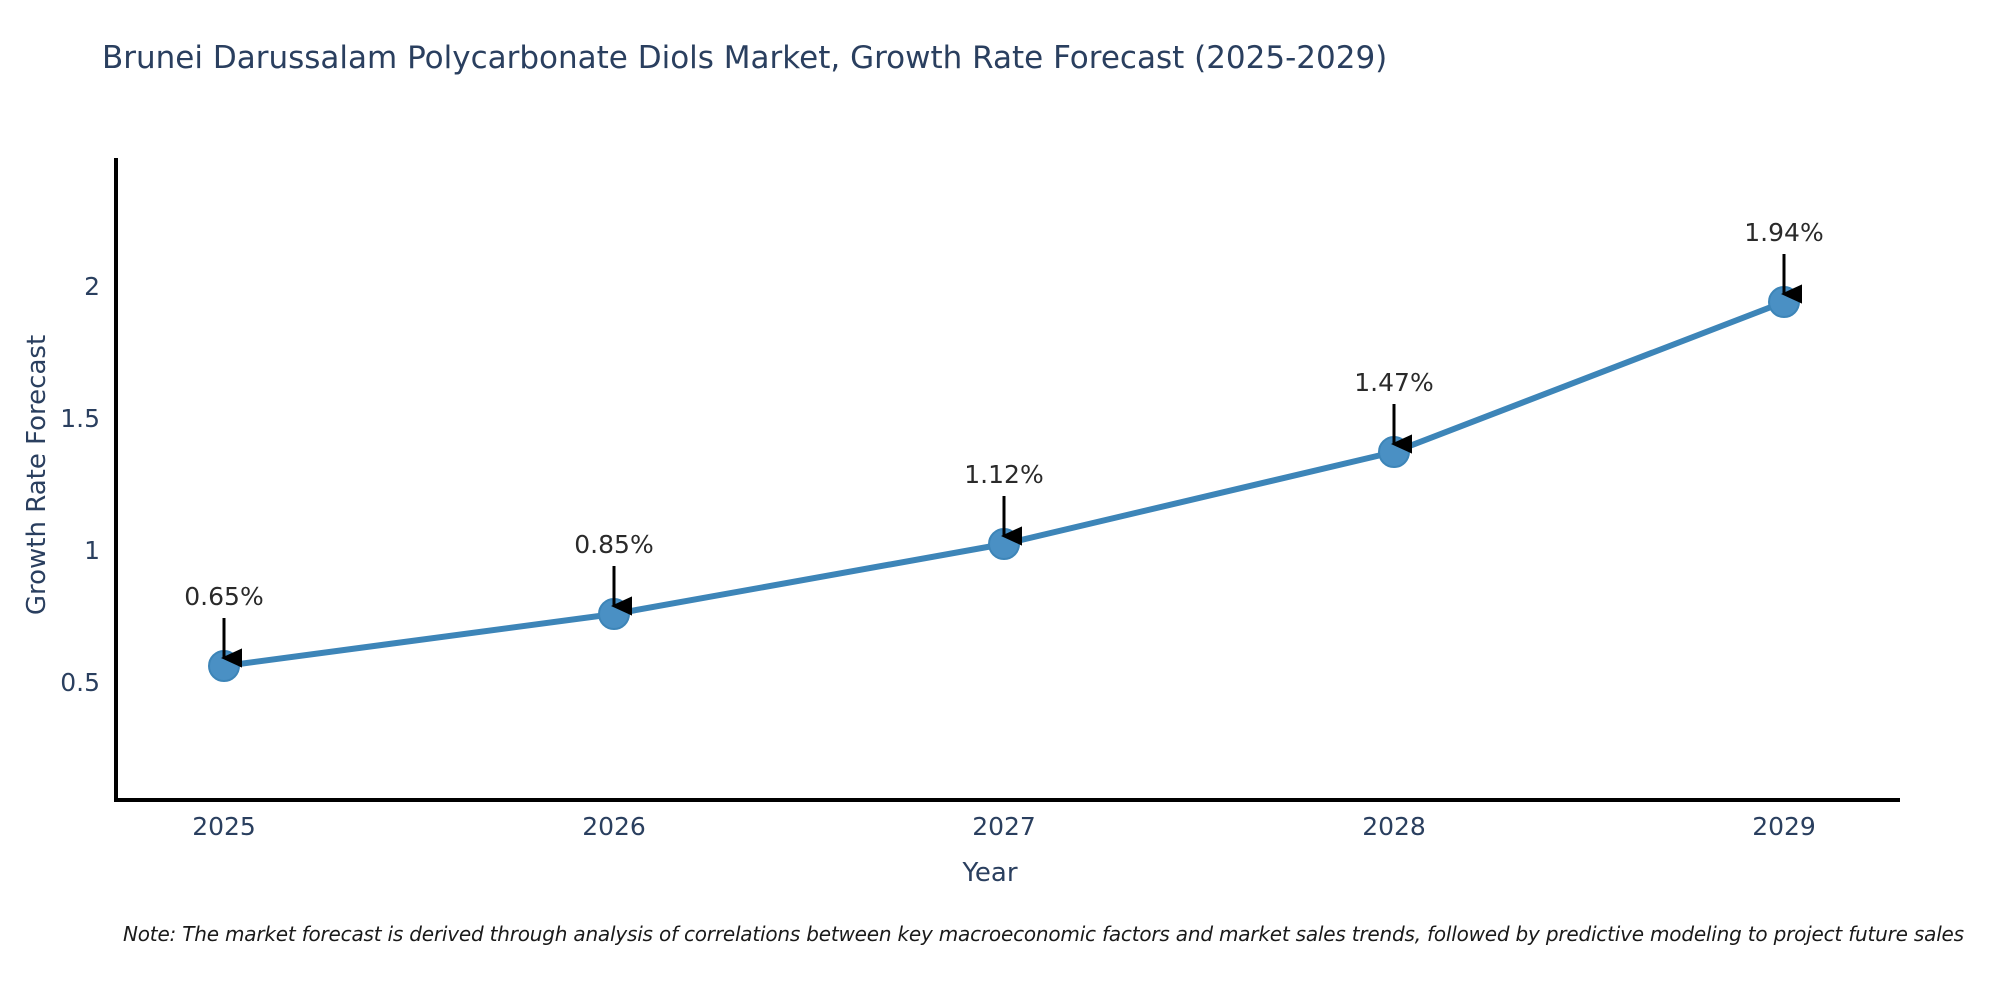 The image size is (2000, 1000). I want to click on x-tick-label: 2027, so click(1004, 826).